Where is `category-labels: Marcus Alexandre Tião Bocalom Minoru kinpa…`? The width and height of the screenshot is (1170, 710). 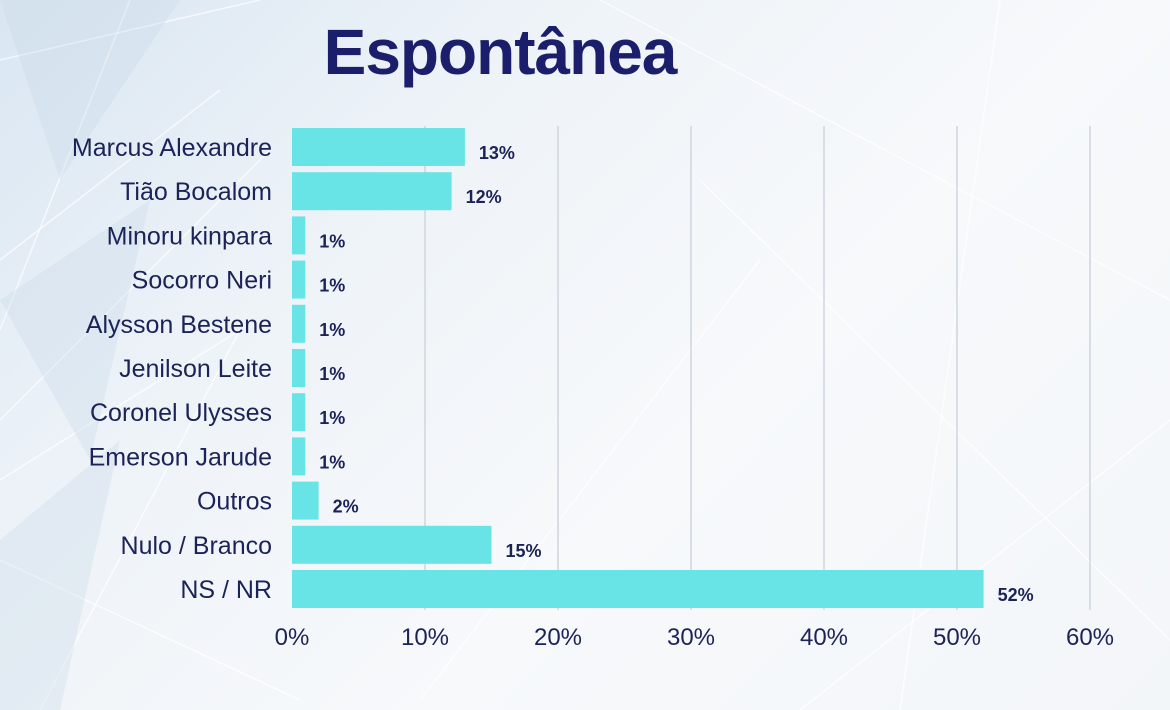 category-labels: Marcus Alexandre Tião Bocalom Minoru kinpa… is located at coordinates (172, 369).